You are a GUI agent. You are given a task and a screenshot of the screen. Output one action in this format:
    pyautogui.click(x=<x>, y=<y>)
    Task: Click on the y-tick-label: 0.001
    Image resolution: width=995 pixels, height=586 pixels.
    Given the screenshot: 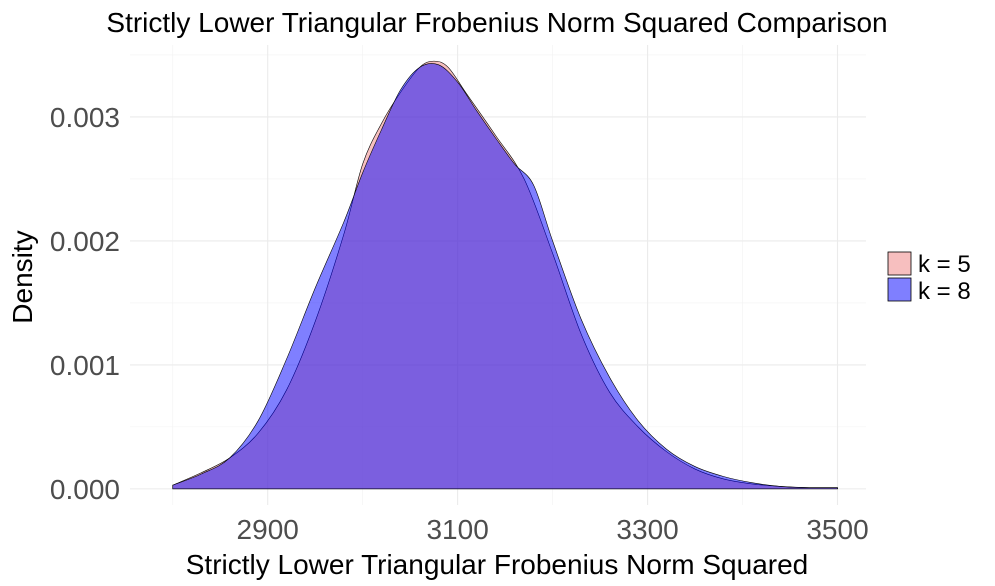 What is the action you would take?
    pyautogui.click(x=85, y=365)
    